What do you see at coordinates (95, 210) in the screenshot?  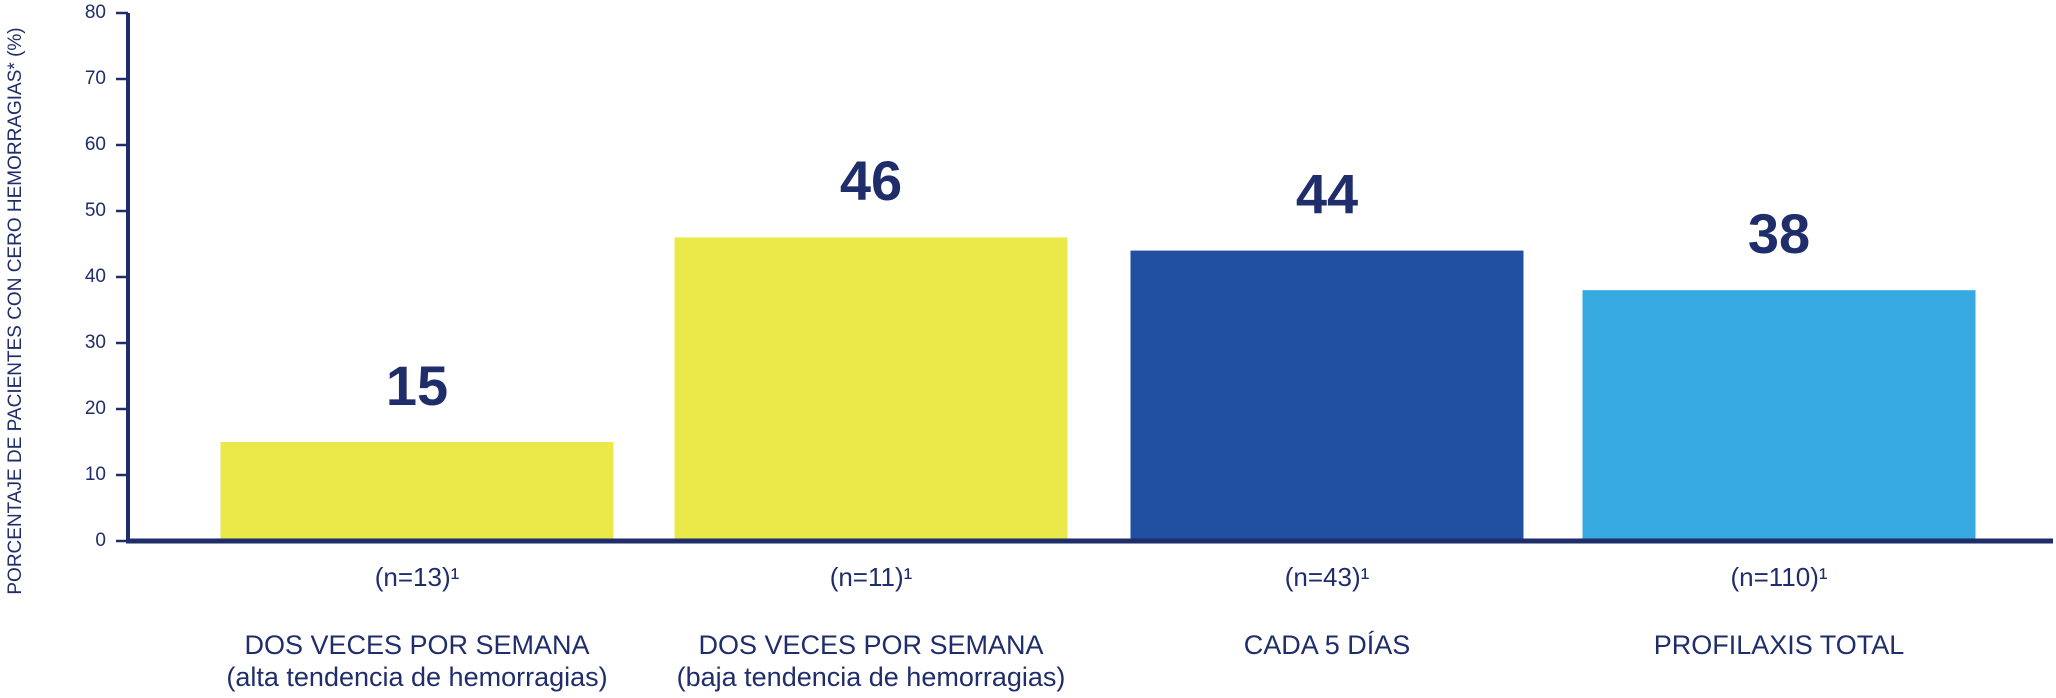 I see `y-tick-label: 50` at bounding box center [95, 210].